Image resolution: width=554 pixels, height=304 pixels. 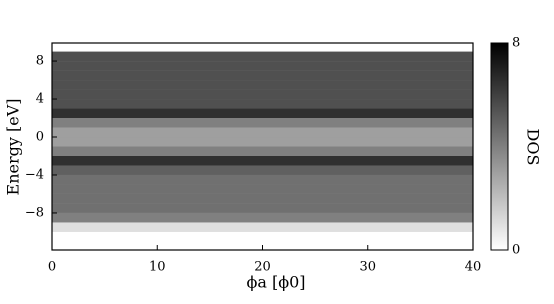 What do you see at coordinates (52, 267) in the screenshot?
I see `x-tick-label: 0` at bounding box center [52, 267].